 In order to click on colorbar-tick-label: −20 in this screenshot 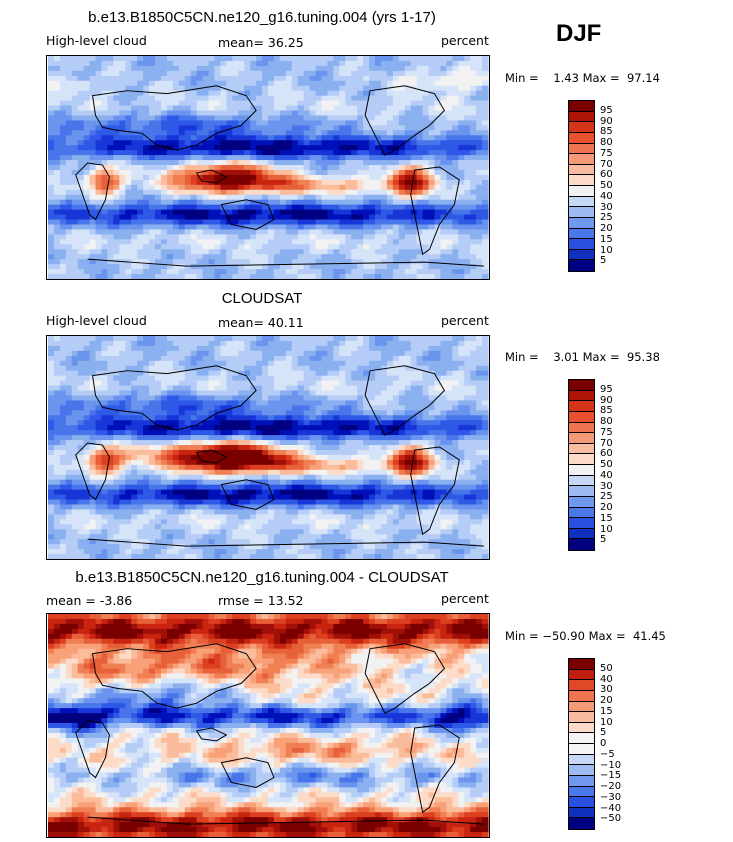, I will do `click(611, 786)`.